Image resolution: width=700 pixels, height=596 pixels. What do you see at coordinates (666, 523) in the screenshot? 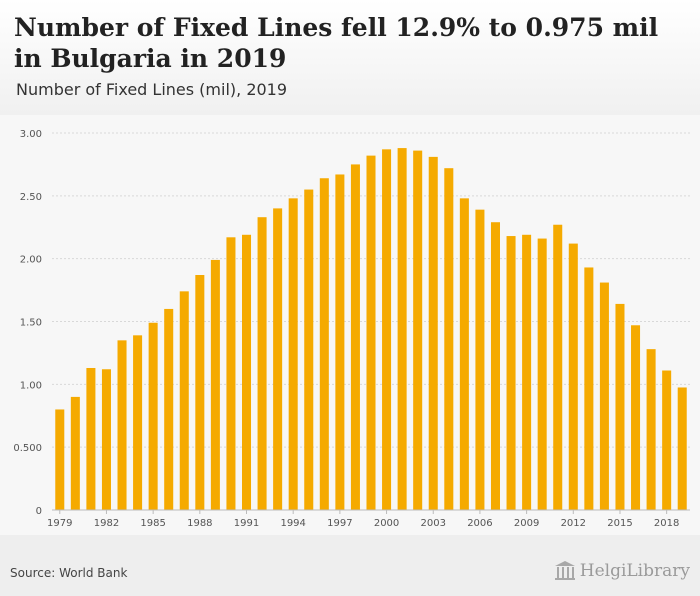
I see `x-tick-label: 2018` at bounding box center [666, 523].